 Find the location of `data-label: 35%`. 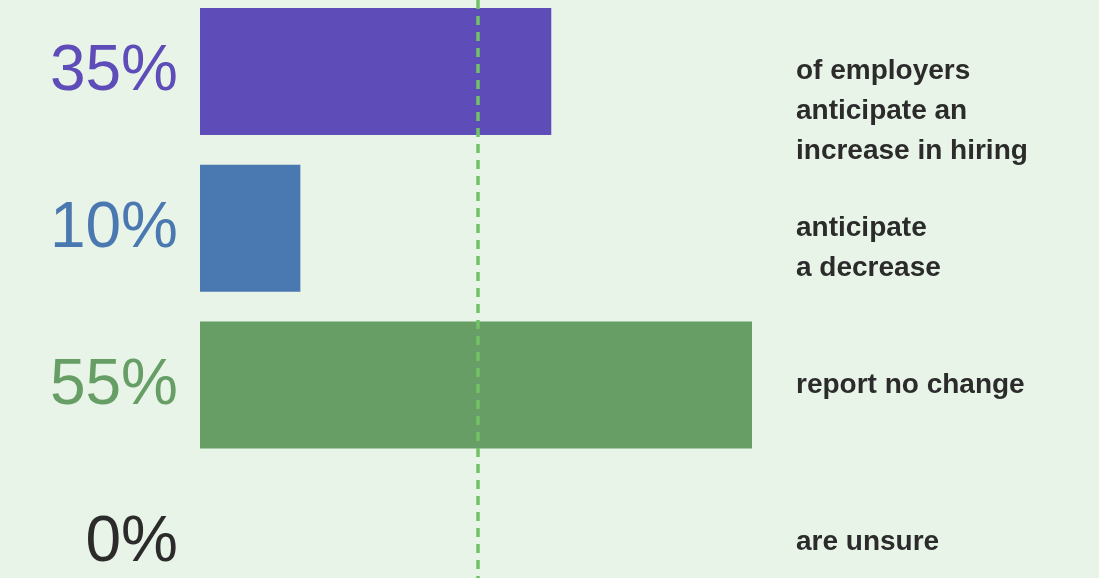

data-label: 35% is located at coordinates (113, 68).